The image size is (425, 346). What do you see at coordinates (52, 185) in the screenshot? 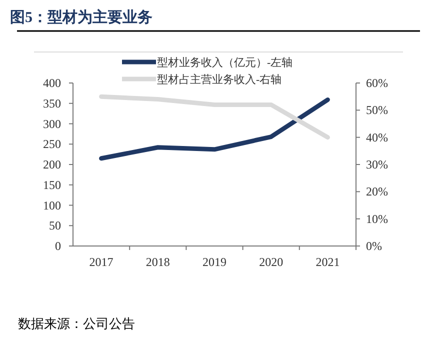
I see `y-tick-label: 150` at bounding box center [52, 185].